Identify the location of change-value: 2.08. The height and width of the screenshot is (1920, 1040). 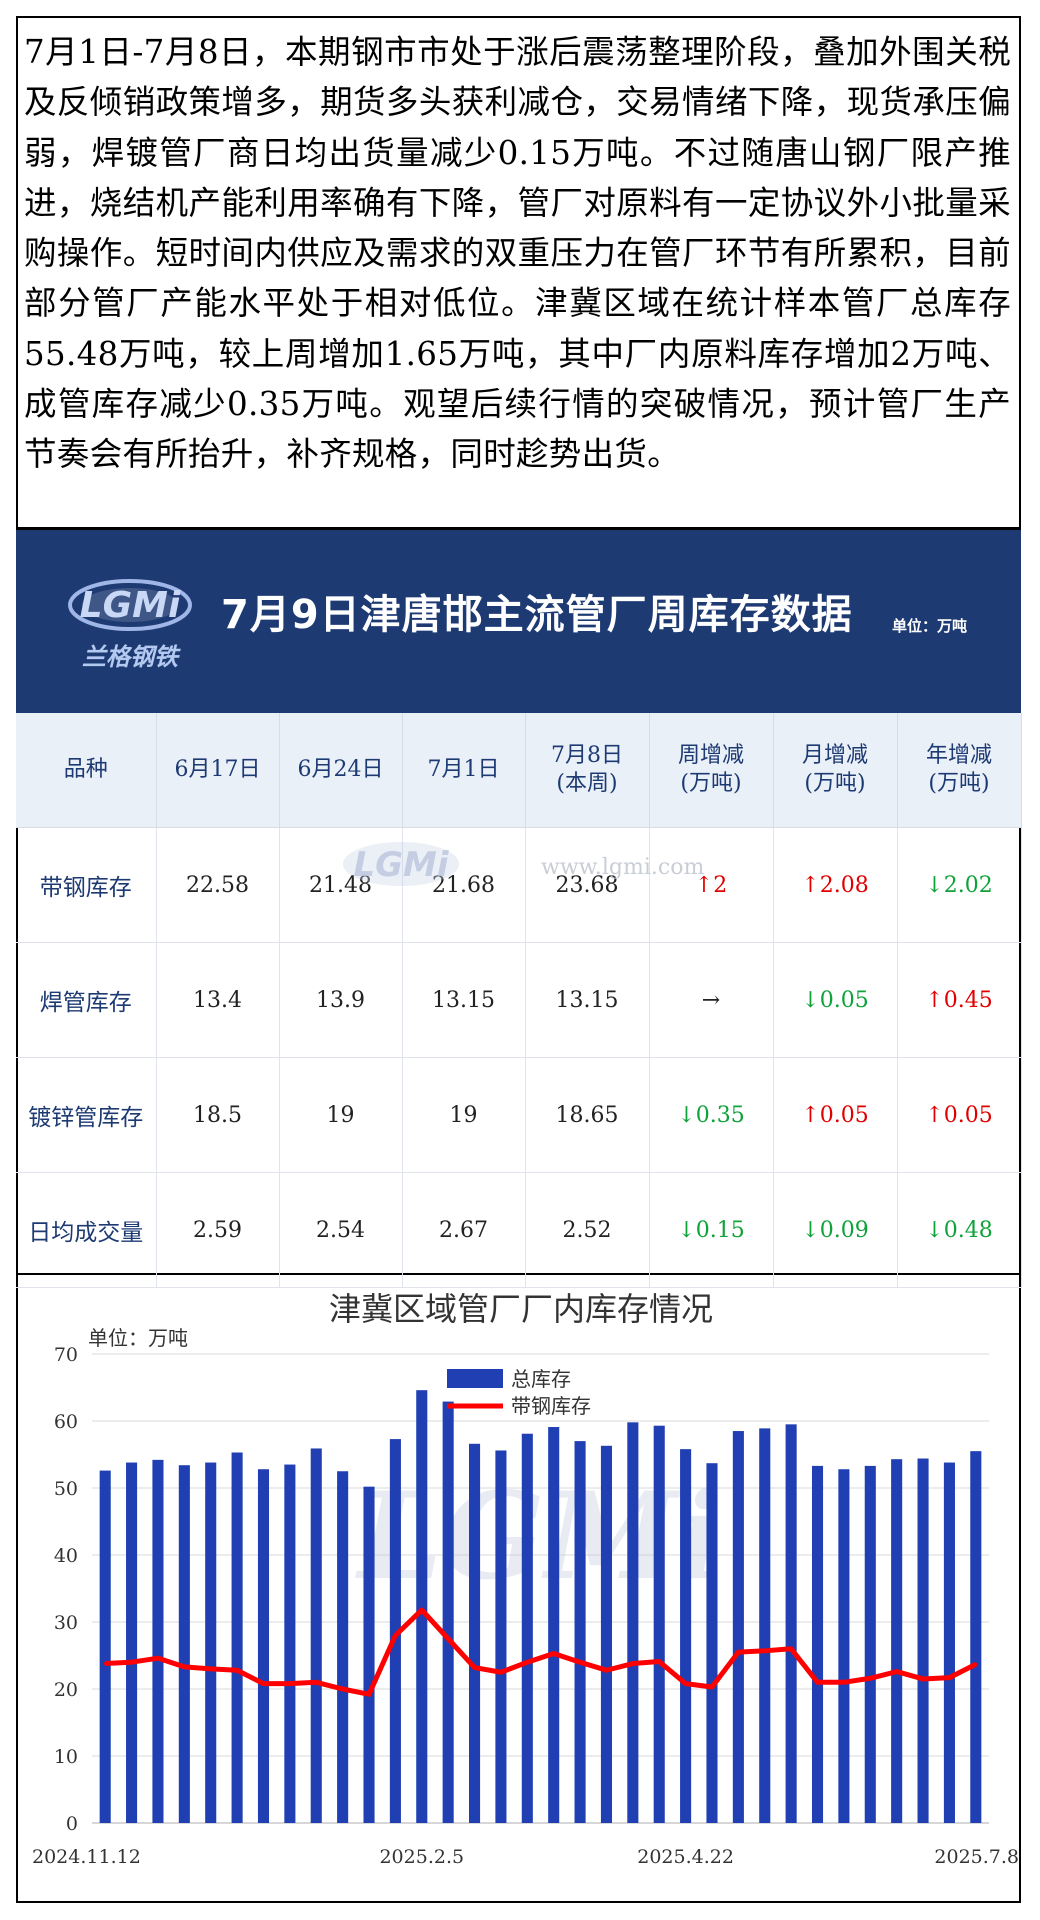
(844, 885).